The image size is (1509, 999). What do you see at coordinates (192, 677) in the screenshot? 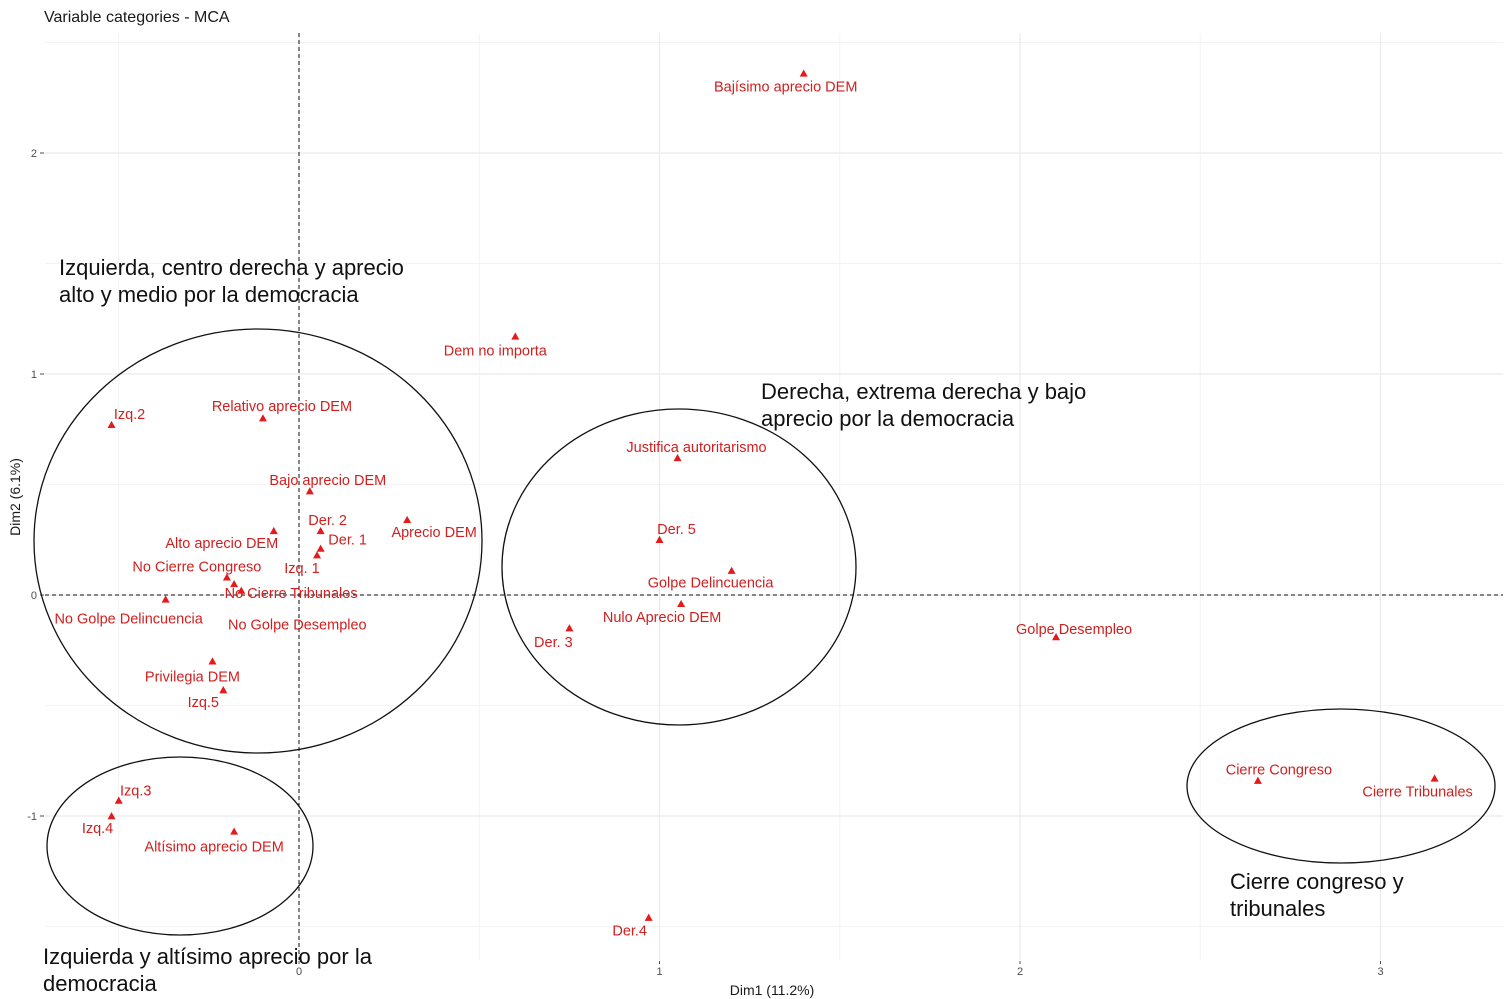
I see `point-label: Privilegia DEM` at bounding box center [192, 677].